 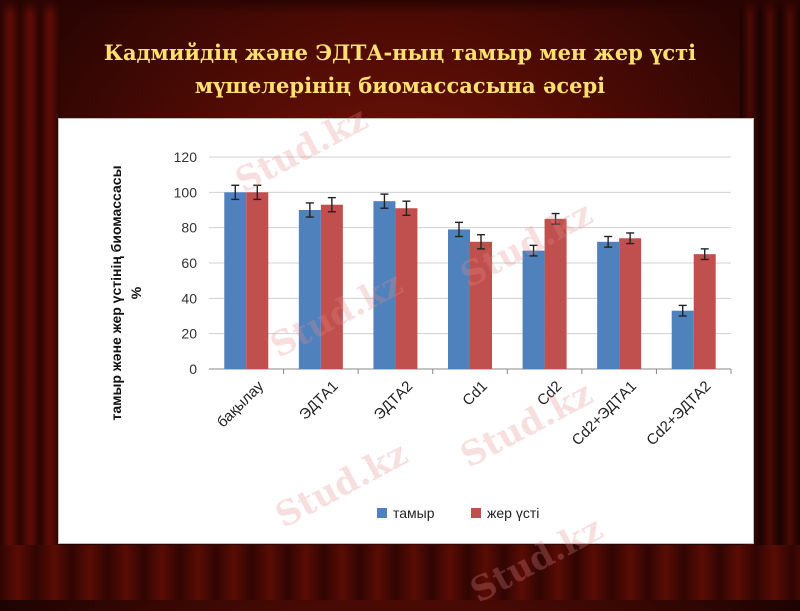 I want to click on legend-label-0: тамыр, so click(x=414, y=513).